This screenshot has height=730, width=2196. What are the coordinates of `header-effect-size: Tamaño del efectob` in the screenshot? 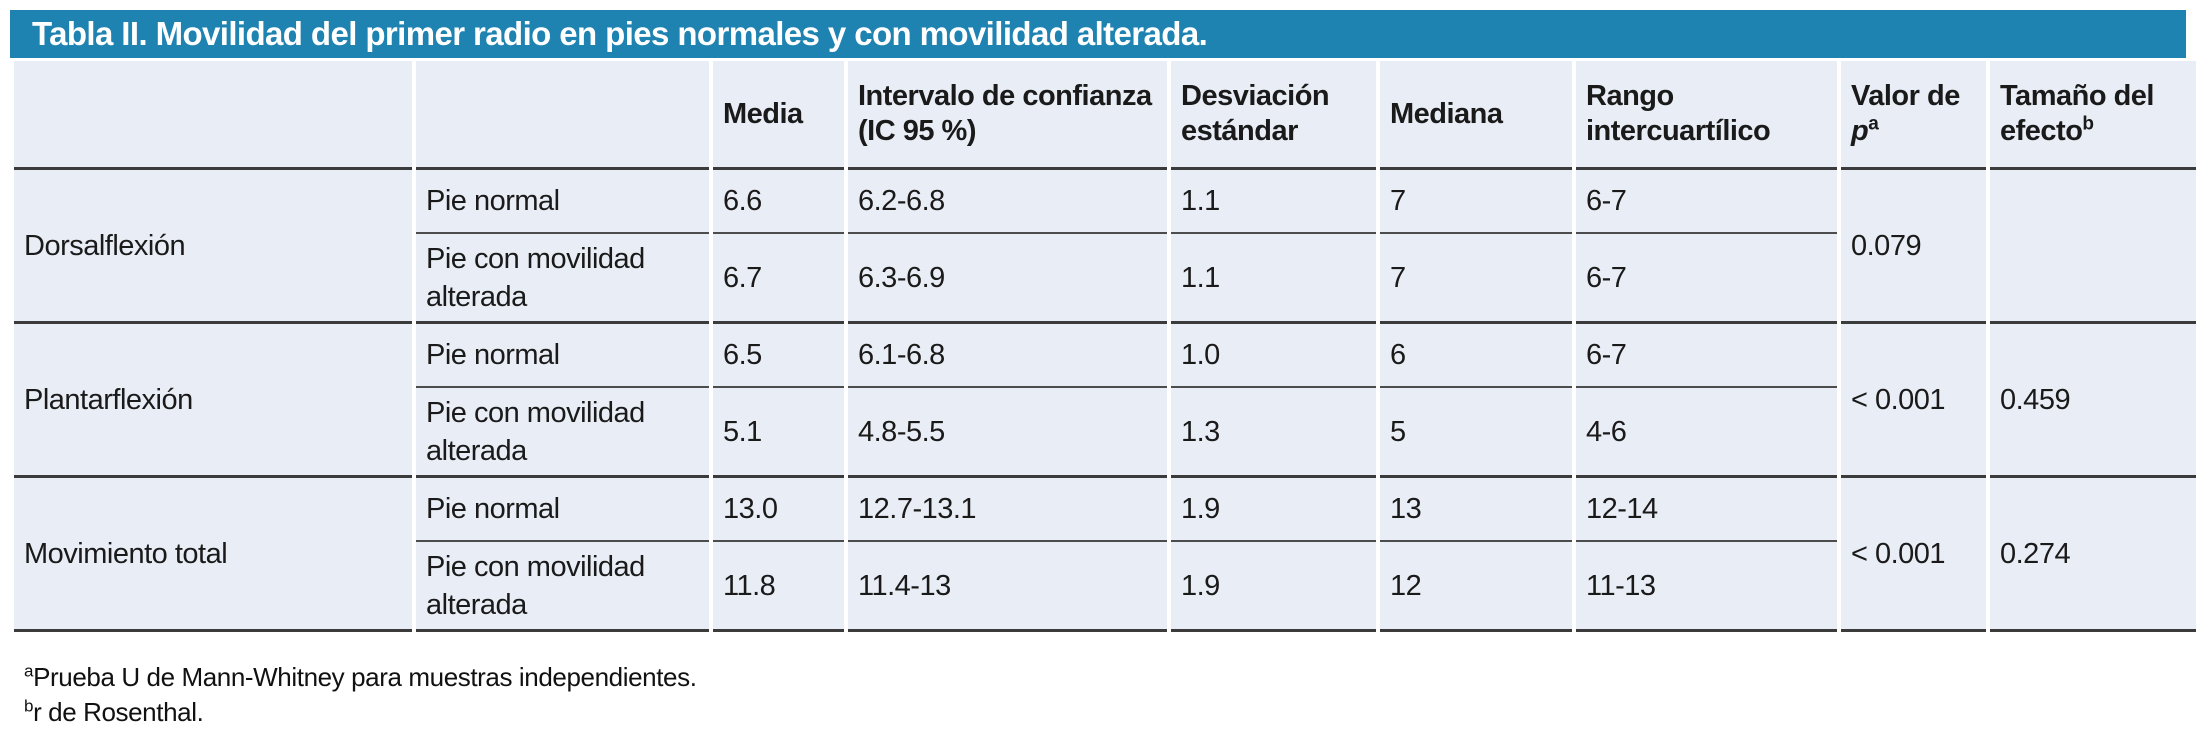 It's located at (2093, 115).